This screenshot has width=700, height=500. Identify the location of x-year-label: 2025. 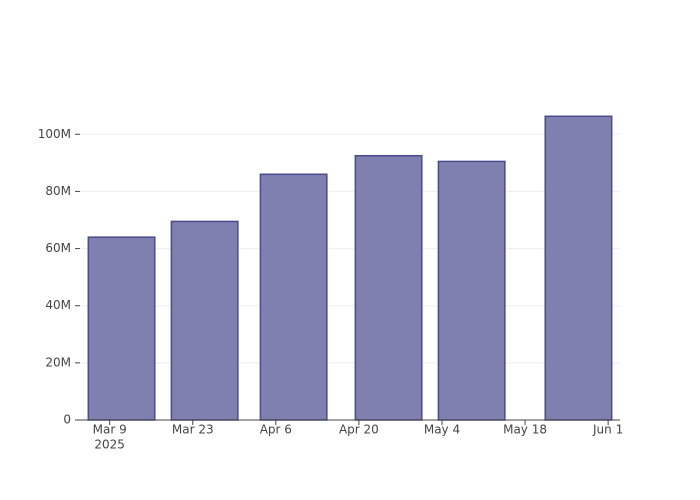
(109, 445).